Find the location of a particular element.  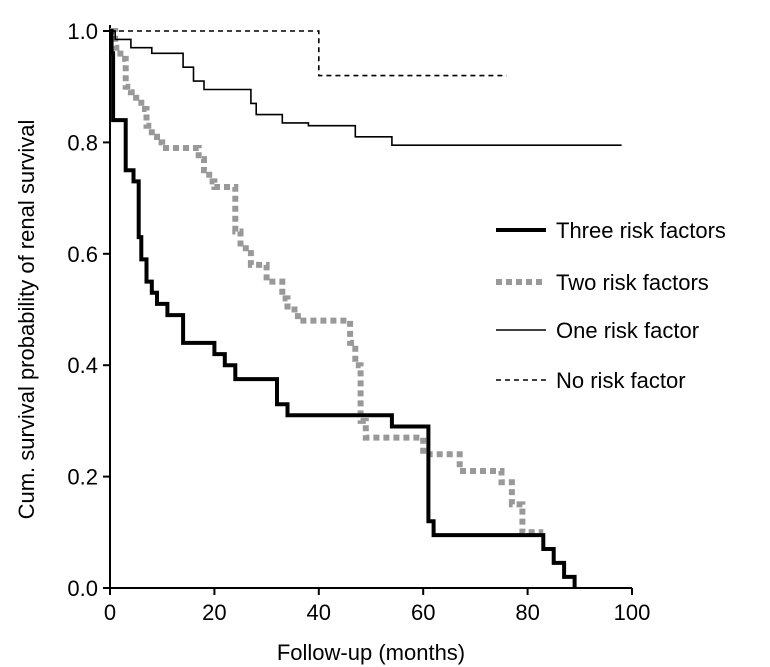

x-tick-label: 20 is located at coordinates (214, 612).